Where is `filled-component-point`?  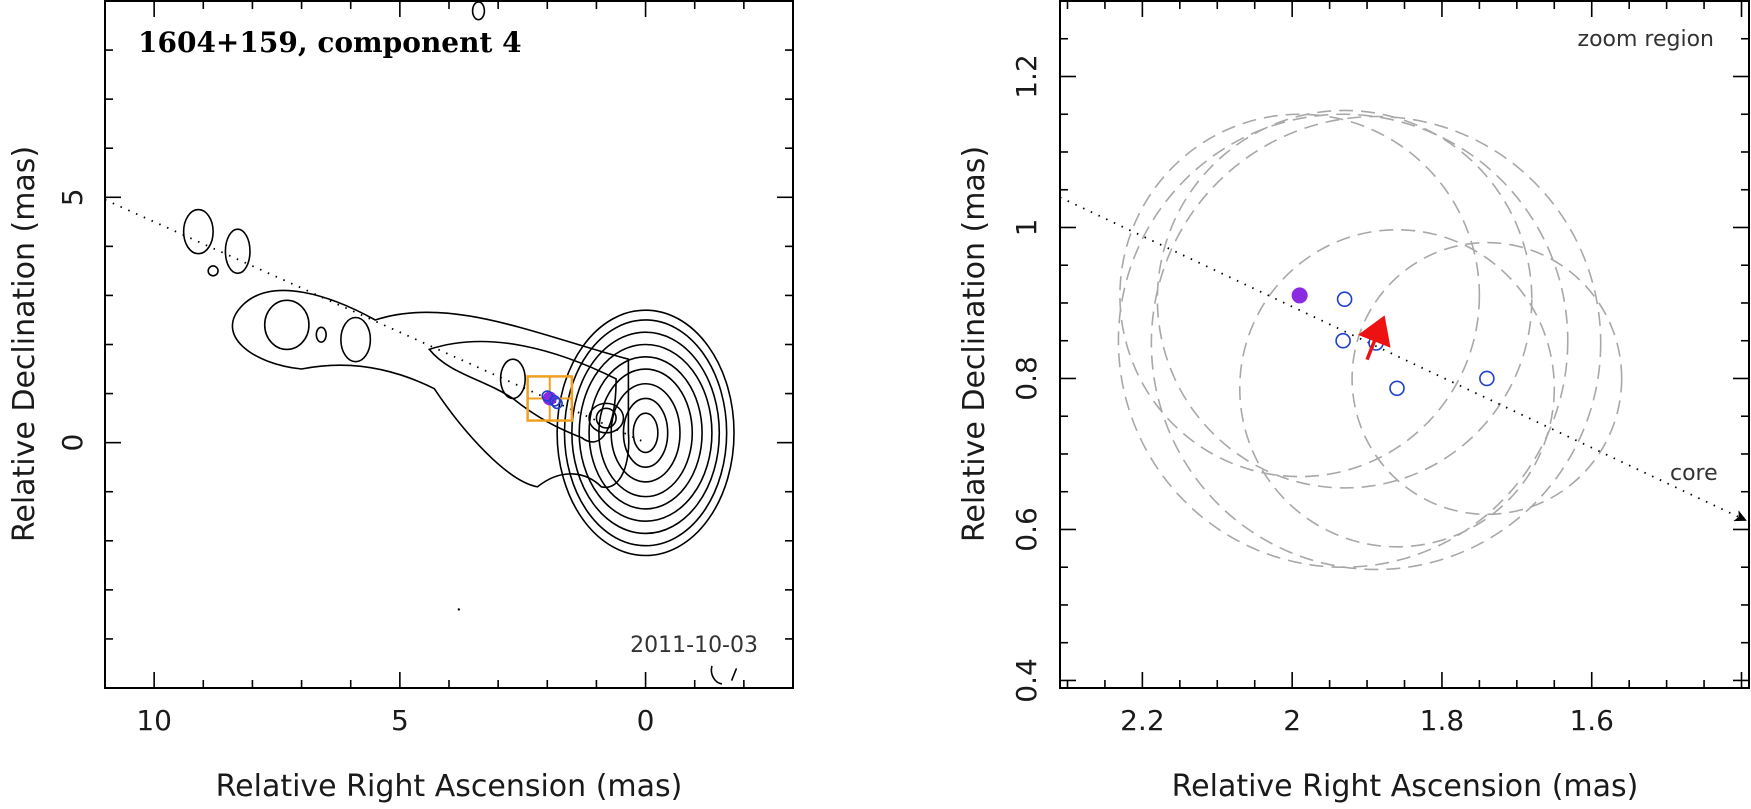 filled-component-point is located at coordinates (1299, 295).